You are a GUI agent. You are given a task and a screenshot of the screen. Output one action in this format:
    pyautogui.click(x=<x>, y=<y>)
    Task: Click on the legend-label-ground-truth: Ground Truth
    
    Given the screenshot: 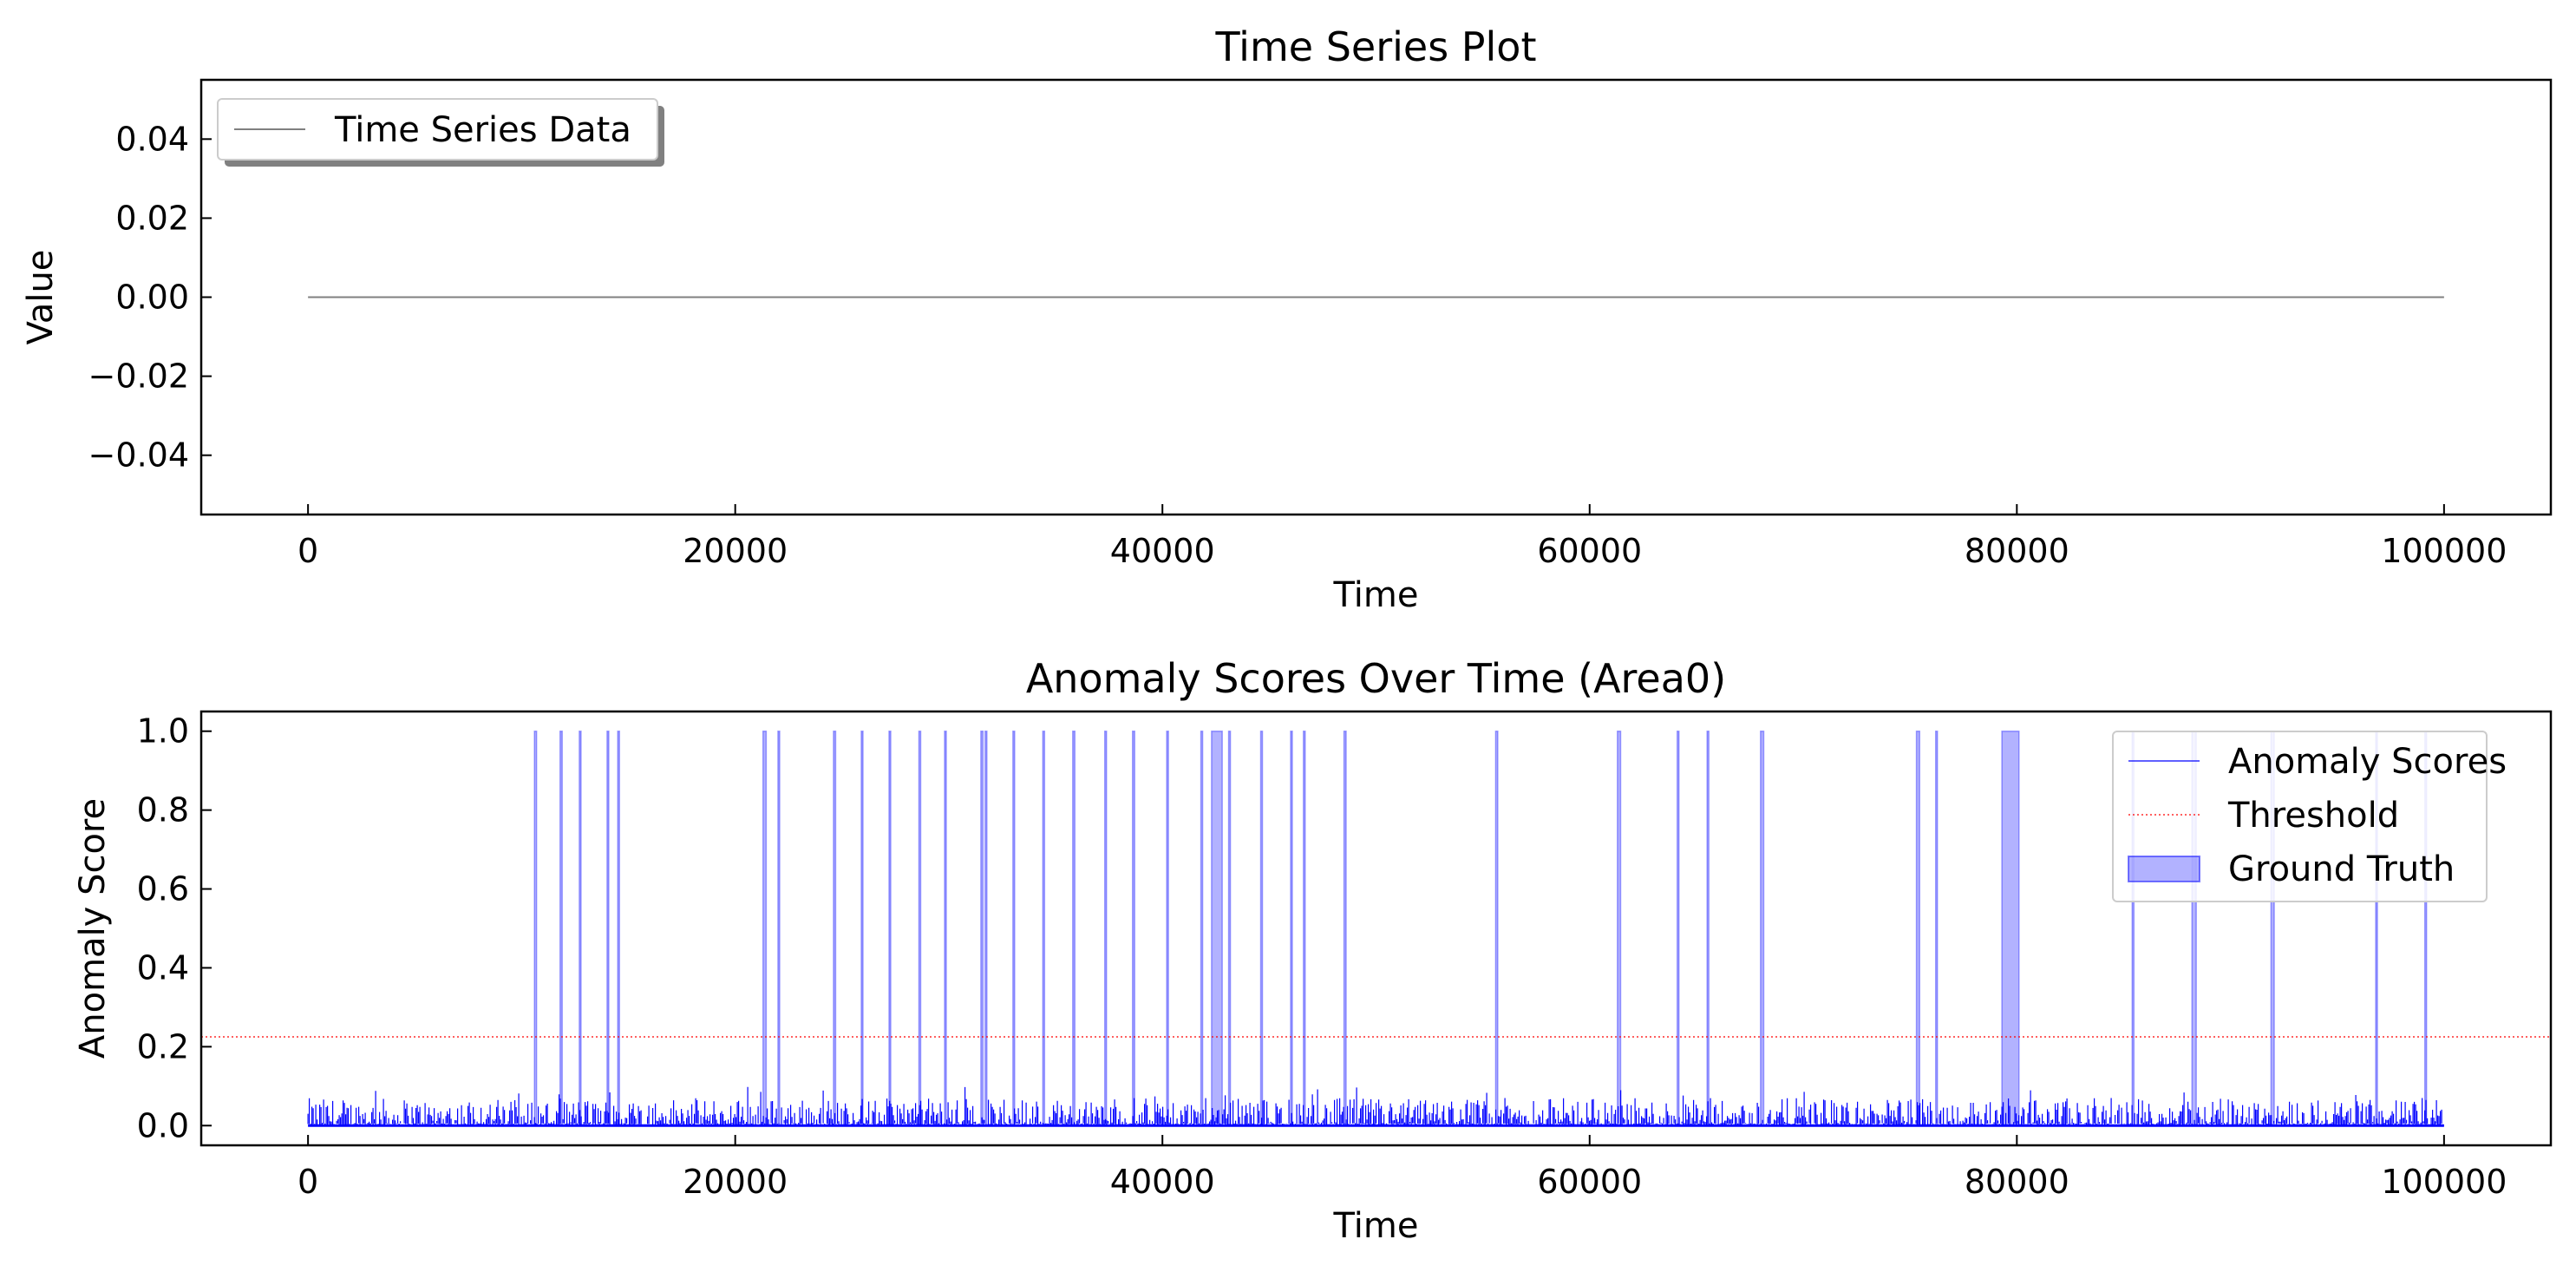 What is the action you would take?
    pyautogui.click(x=2341, y=869)
    